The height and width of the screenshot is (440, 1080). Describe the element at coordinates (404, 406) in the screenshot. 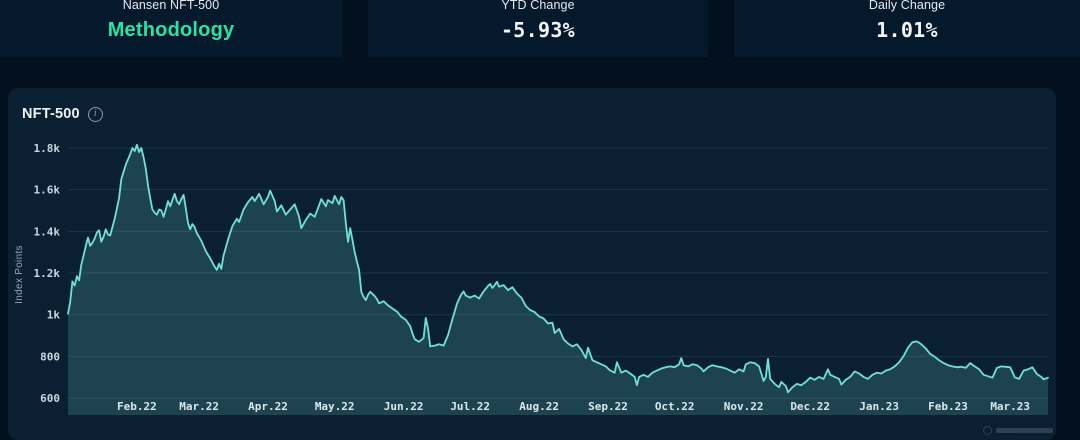

I see `x-tick-label: Jun.22` at that location.